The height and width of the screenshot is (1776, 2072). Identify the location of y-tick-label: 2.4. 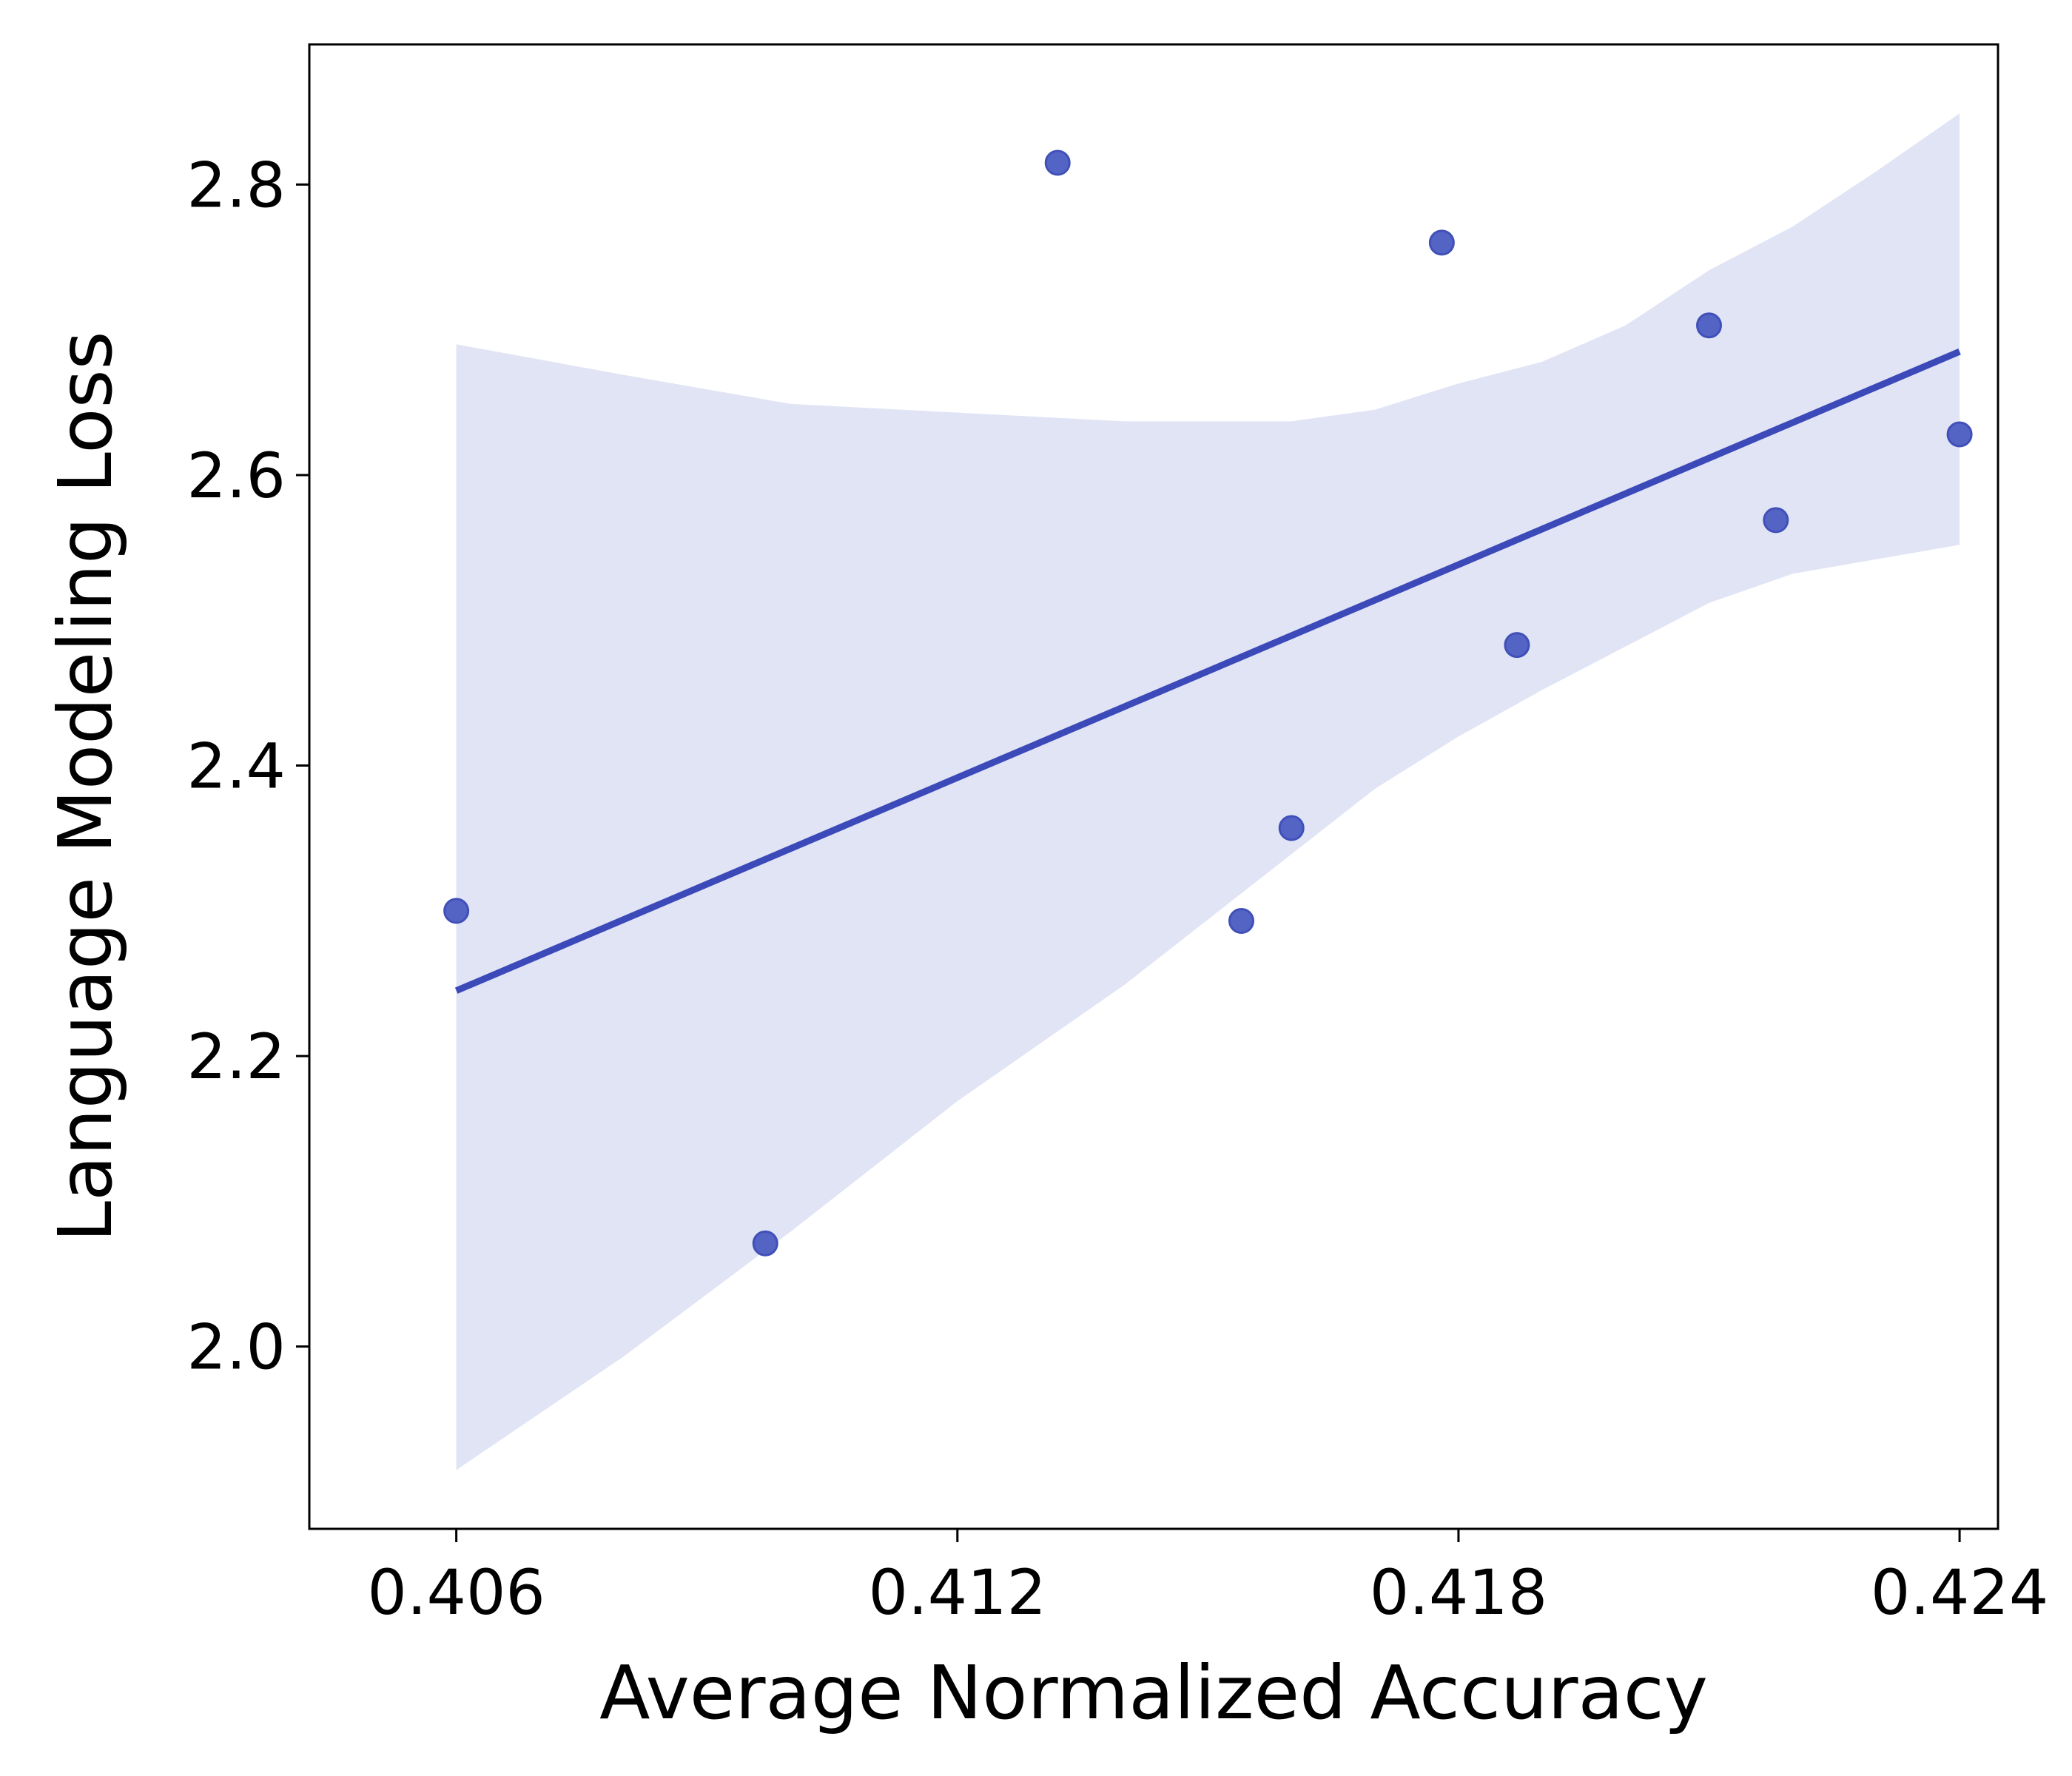
(236, 766).